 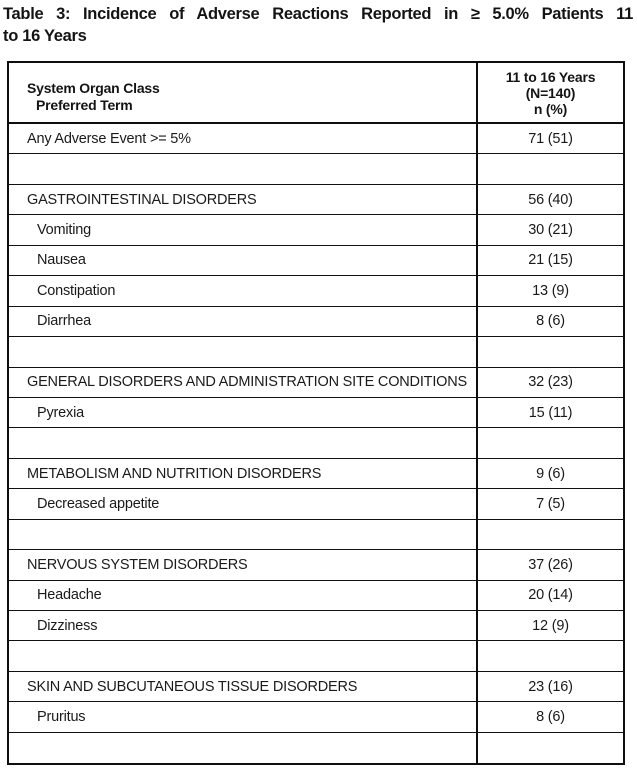 What do you see at coordinates (84, 104) in the screenshot?
I see `header-preferred-term-label: Preferred Term` at bounding box center [84, 104].